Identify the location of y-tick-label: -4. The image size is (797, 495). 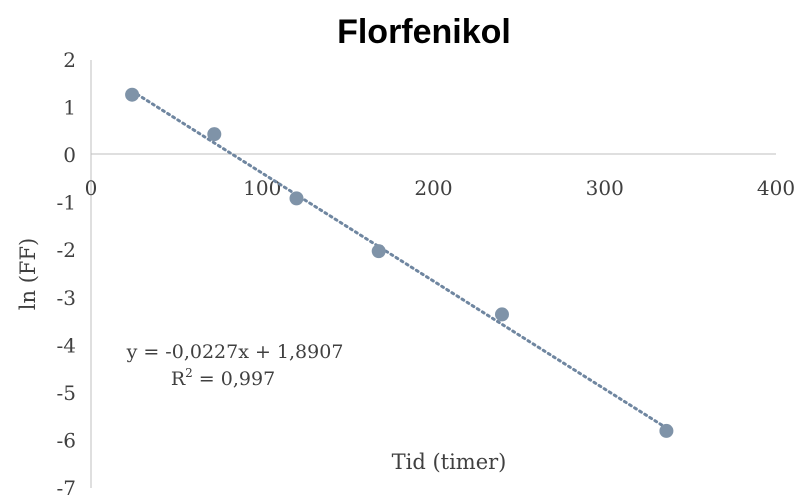
(66, 345).